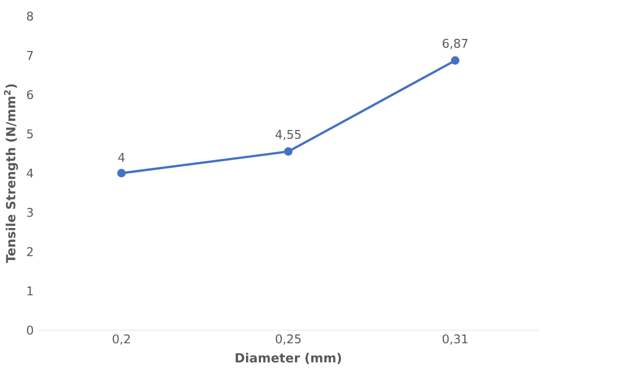 This screenshot has width=640, height=384. Describe the element at coordinates (30, 55) in the screenshot. I see `y-tick-label: 7` at that location.